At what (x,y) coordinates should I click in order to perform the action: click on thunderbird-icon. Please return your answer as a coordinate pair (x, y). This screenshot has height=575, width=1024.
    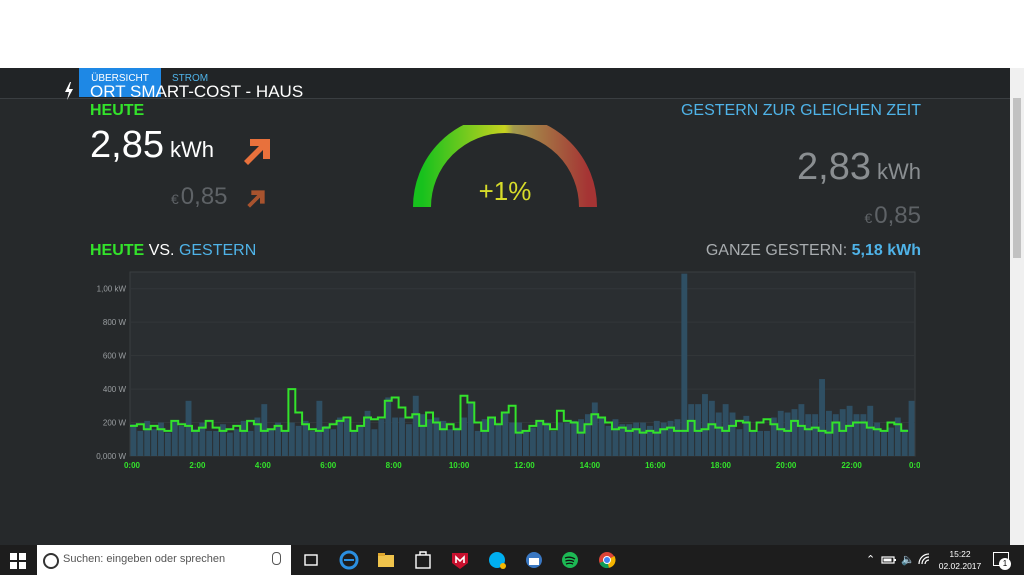
    Looking at the image, I should click on (534, 560).